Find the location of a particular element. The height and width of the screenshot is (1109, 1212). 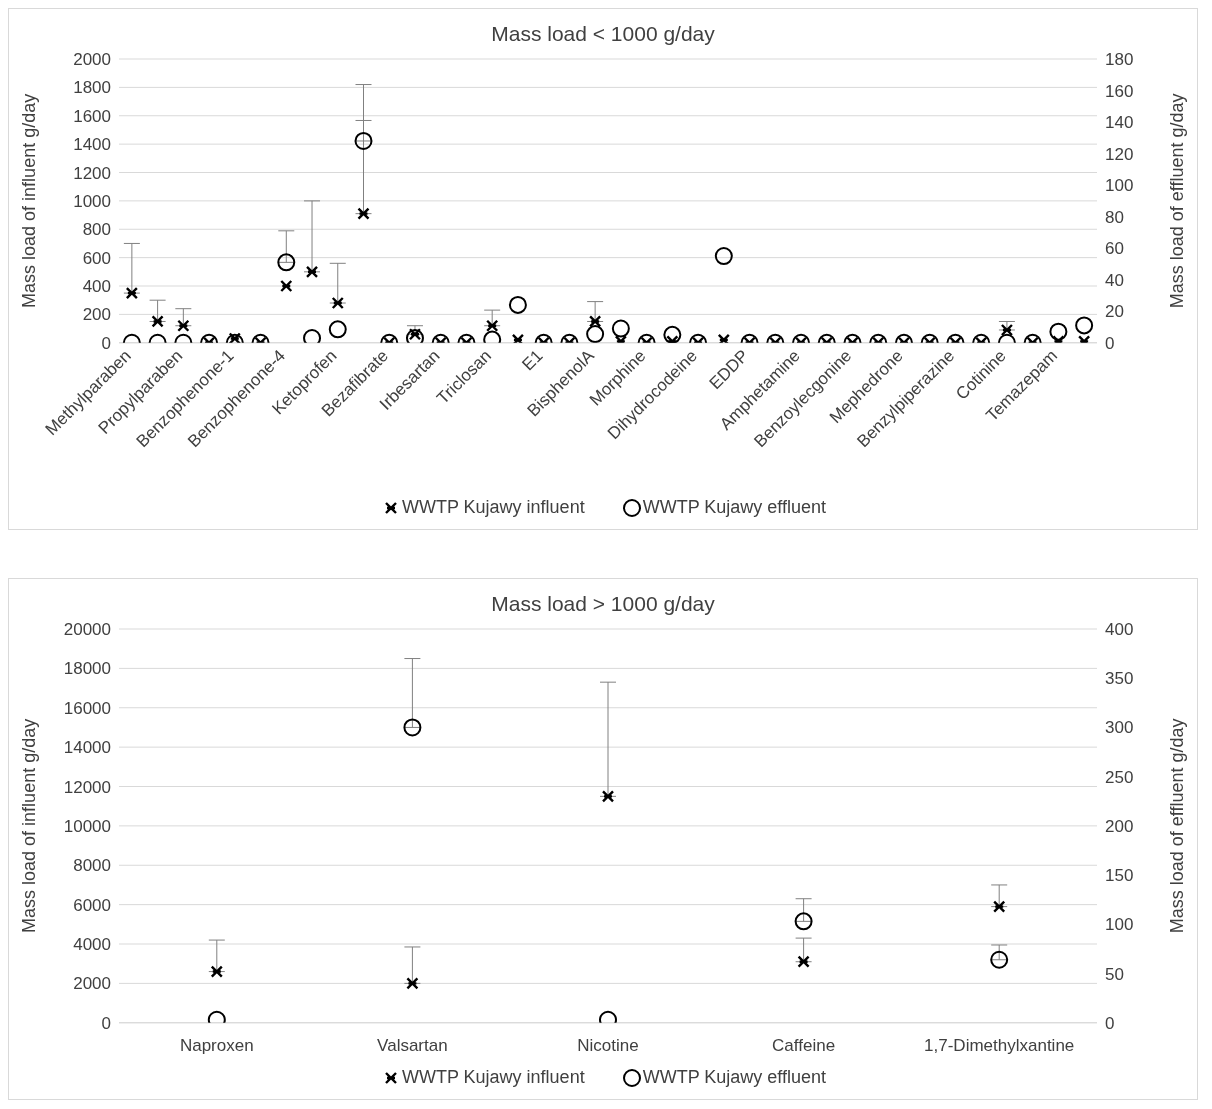

y-tick-label: 14000 is located at coordinates (87, 748).